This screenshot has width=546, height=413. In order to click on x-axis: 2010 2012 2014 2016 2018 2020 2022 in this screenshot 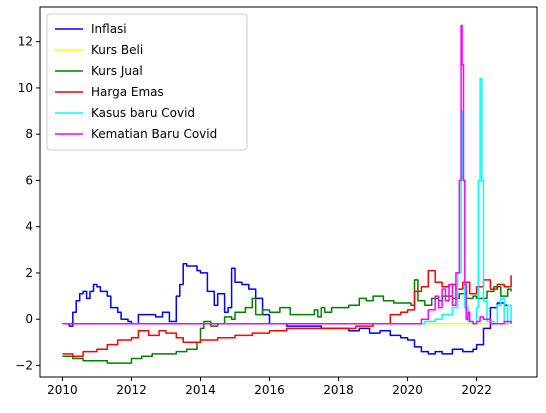, I will do `click(269, 387)`.